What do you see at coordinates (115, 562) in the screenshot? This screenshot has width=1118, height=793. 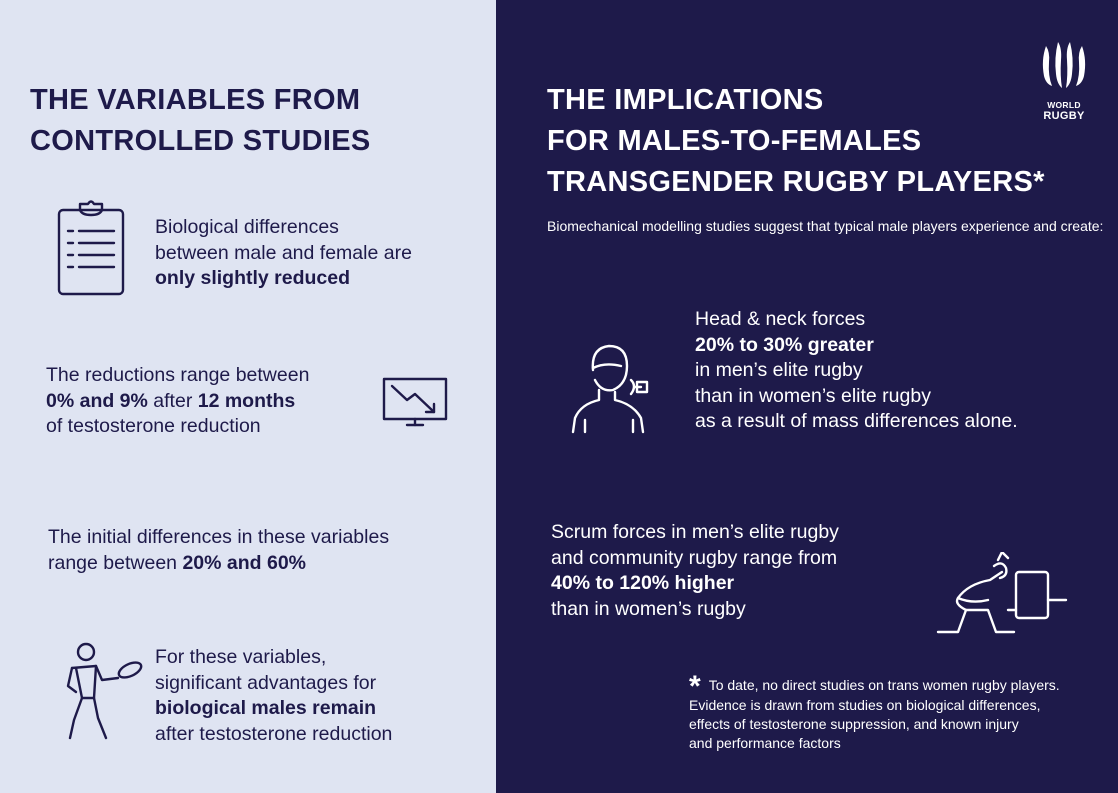 I see `text-inline: range between` at bounding box center [115, 562].